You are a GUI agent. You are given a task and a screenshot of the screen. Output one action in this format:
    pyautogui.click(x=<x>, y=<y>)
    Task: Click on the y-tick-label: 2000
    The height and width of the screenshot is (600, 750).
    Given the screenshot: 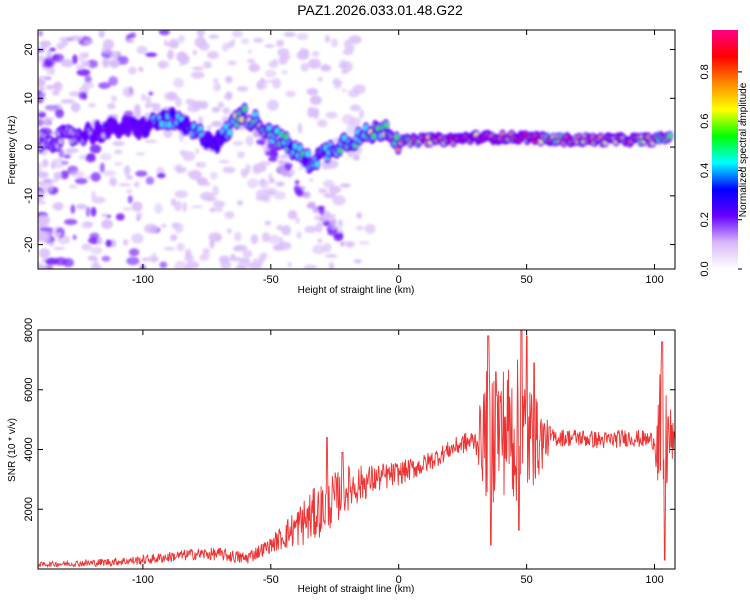 What is the action you would take?
    pyautogui.click(x=29, y=509)
    